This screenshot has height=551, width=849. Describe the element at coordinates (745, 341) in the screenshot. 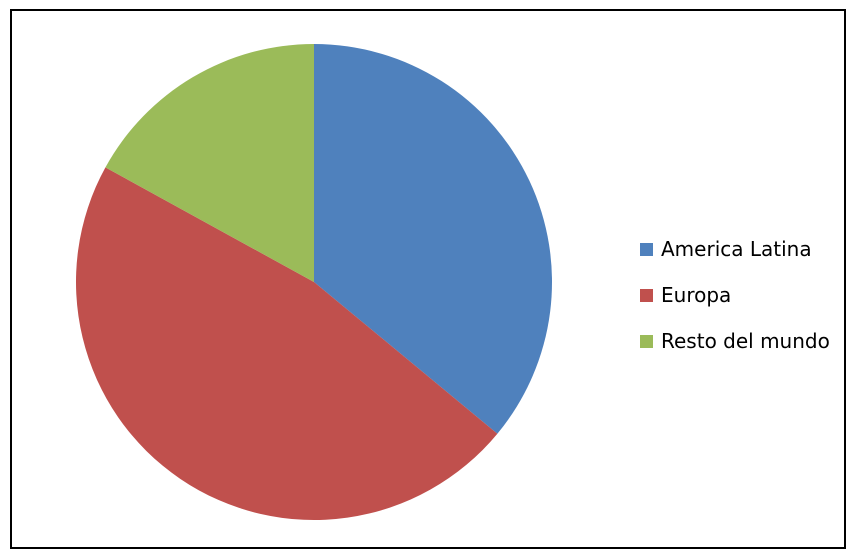

I see `legend-label: Resto del mundo` at that location.